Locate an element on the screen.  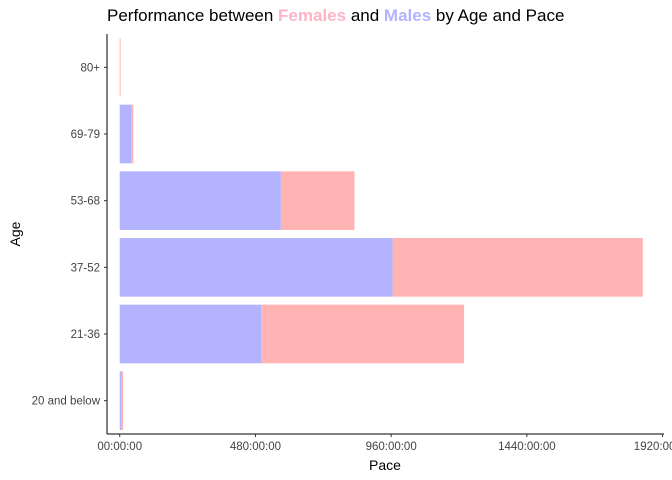
y-tick-label: 69-79 is located at coordinates (85, 135).